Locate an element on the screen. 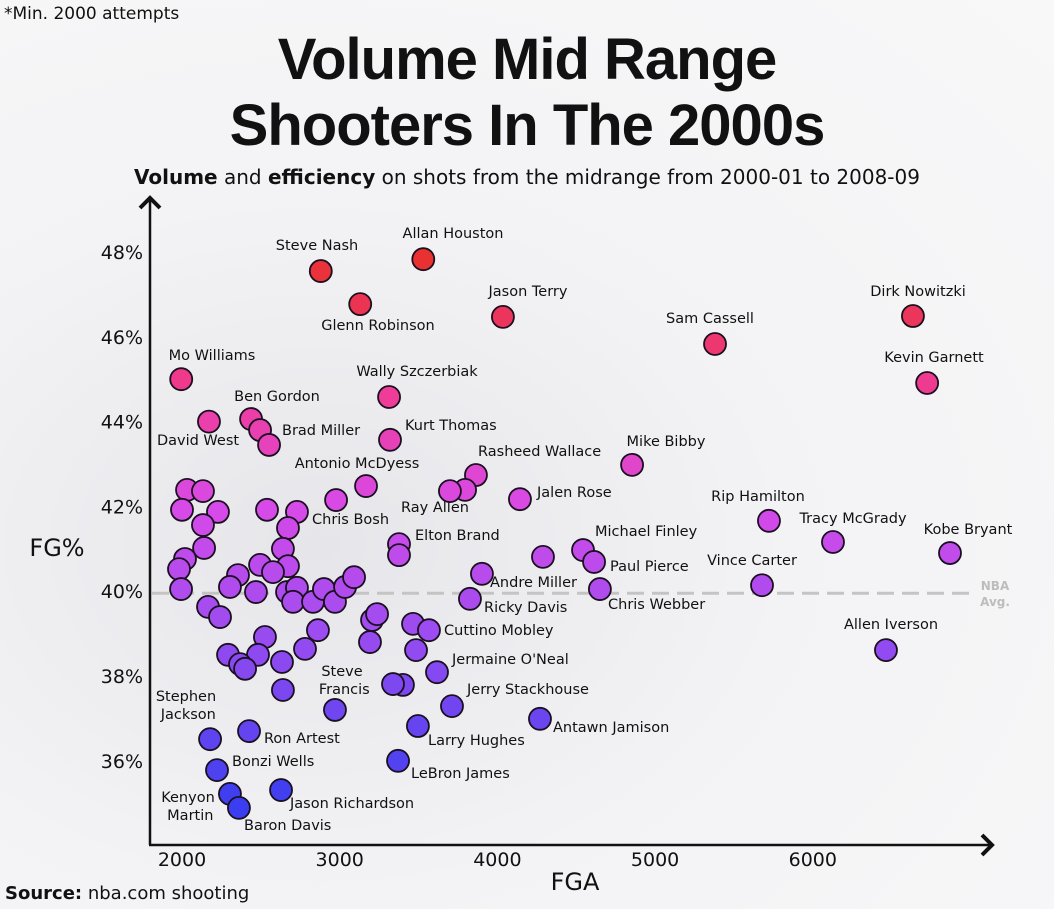 This screenshot has height=909, width=1054. point-label: David West is located at coordinates (198, 441).